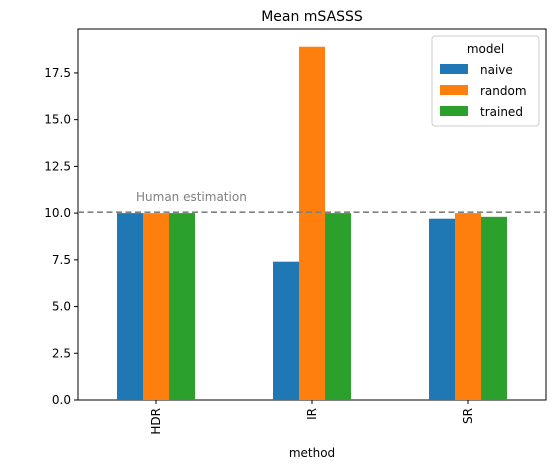 The height and width of the screenshot is (470, 556). What do you see at coordinates (312, 453) in the screenshot?
I see `x-axis-label: method` at bounding box center [312, 453].